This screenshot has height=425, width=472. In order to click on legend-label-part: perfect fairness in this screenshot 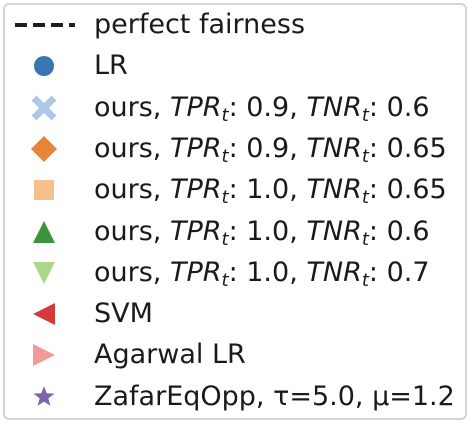, I will do `click(200, 24)`.